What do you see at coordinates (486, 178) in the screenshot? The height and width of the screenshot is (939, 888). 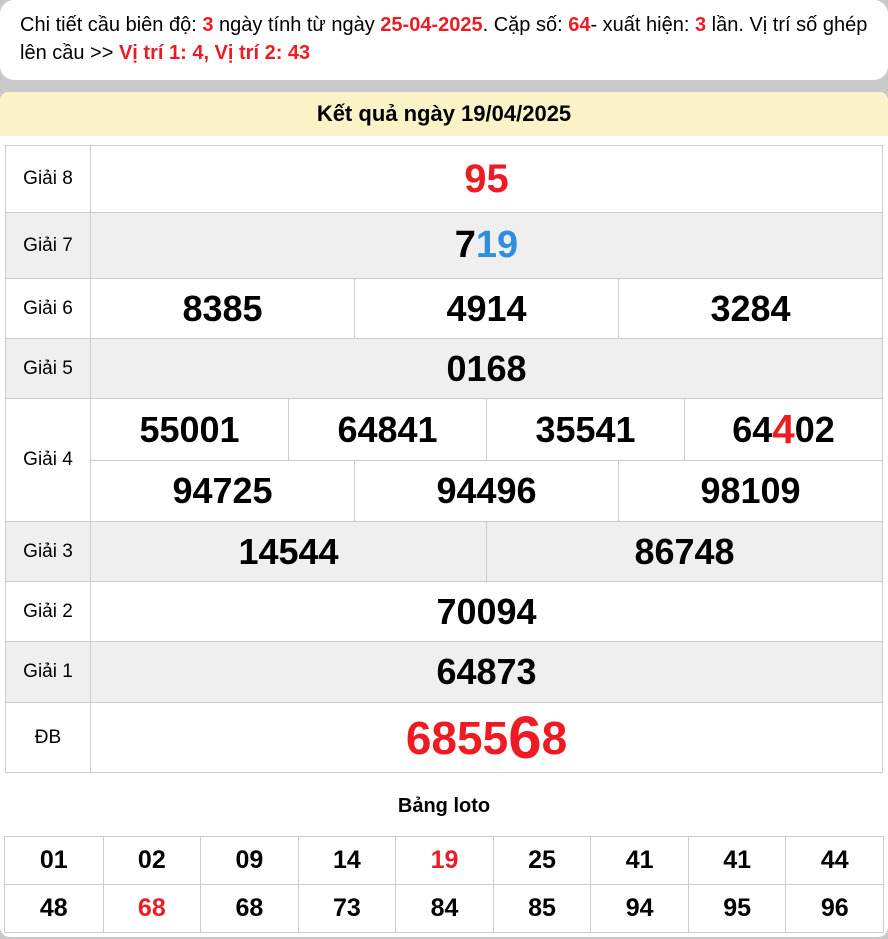 I see `prize-number-giai-8: 95` at bounding box center [486, 178].